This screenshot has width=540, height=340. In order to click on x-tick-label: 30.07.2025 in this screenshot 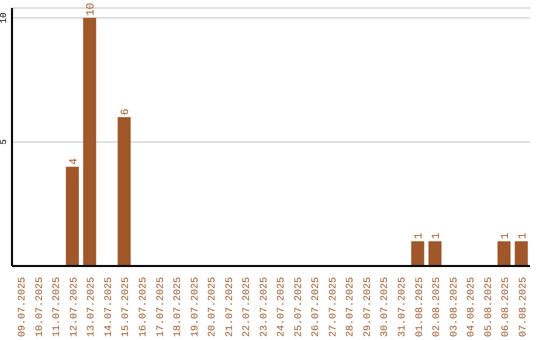, I will do `click(386, 307)`.